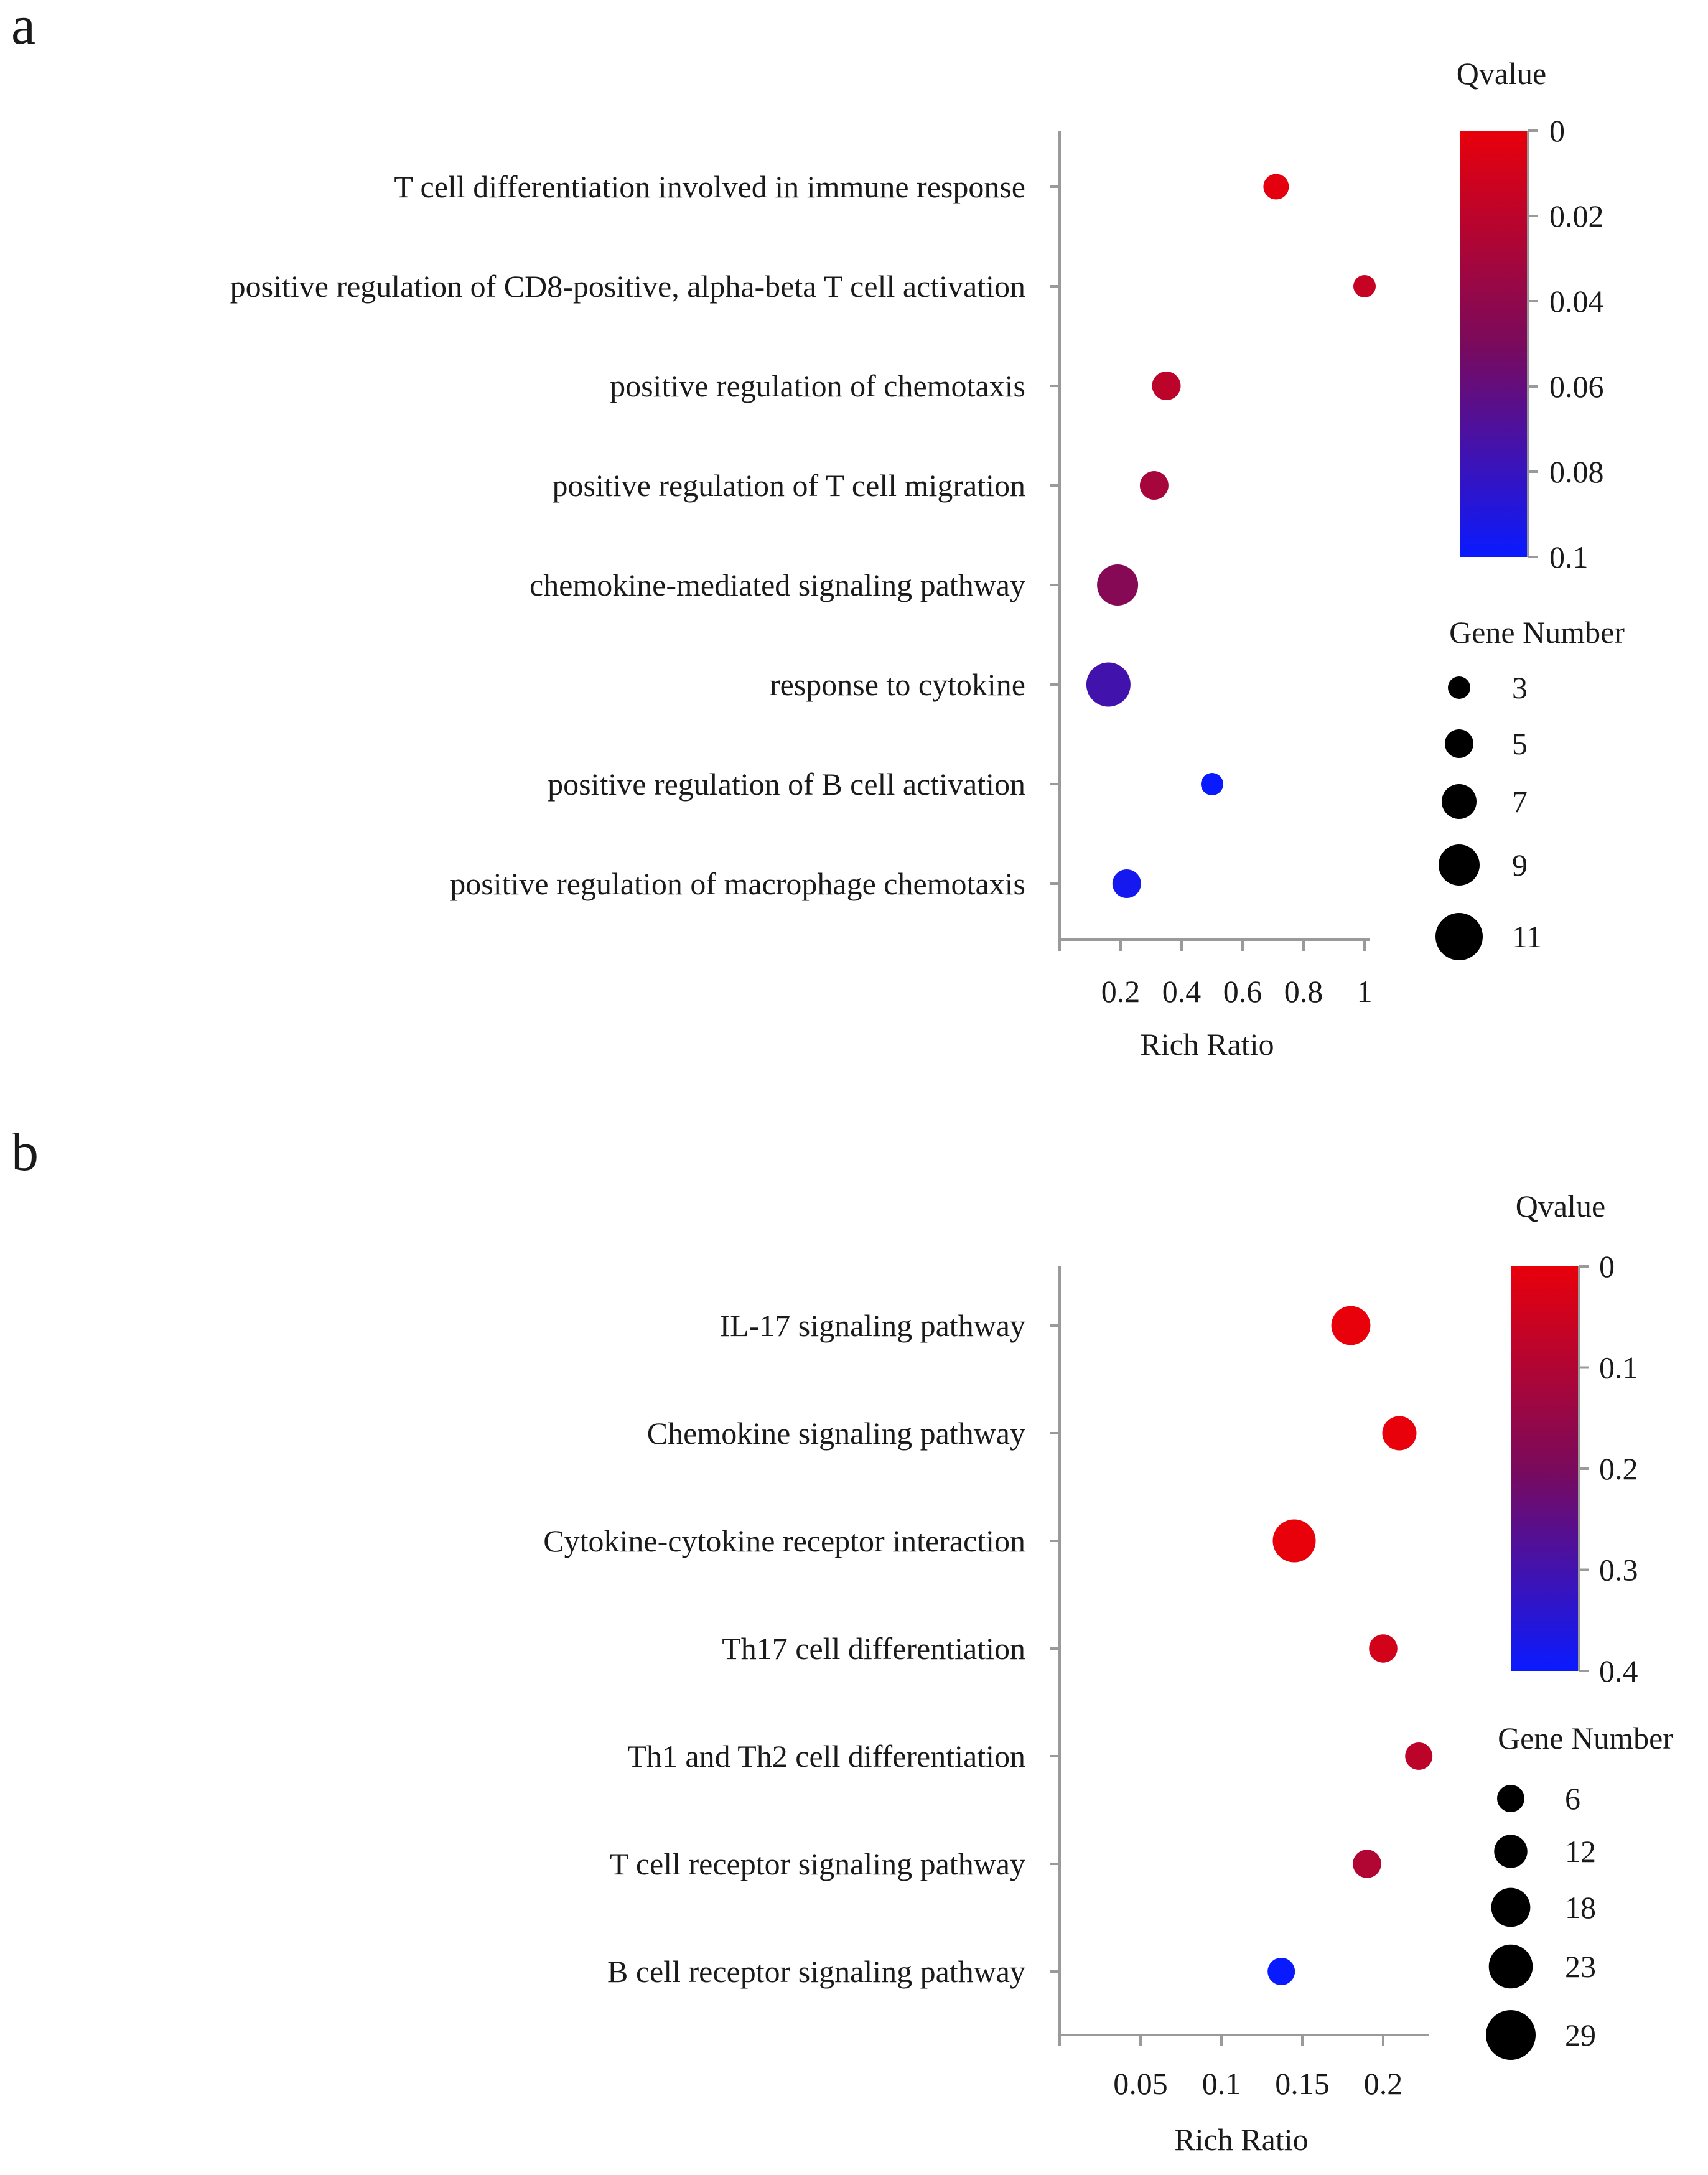 The height and width of the screenshot is (2175, 1708). I want to click on panel-b-x-axis-title: Rich Ratio, so click(1241, 2139).